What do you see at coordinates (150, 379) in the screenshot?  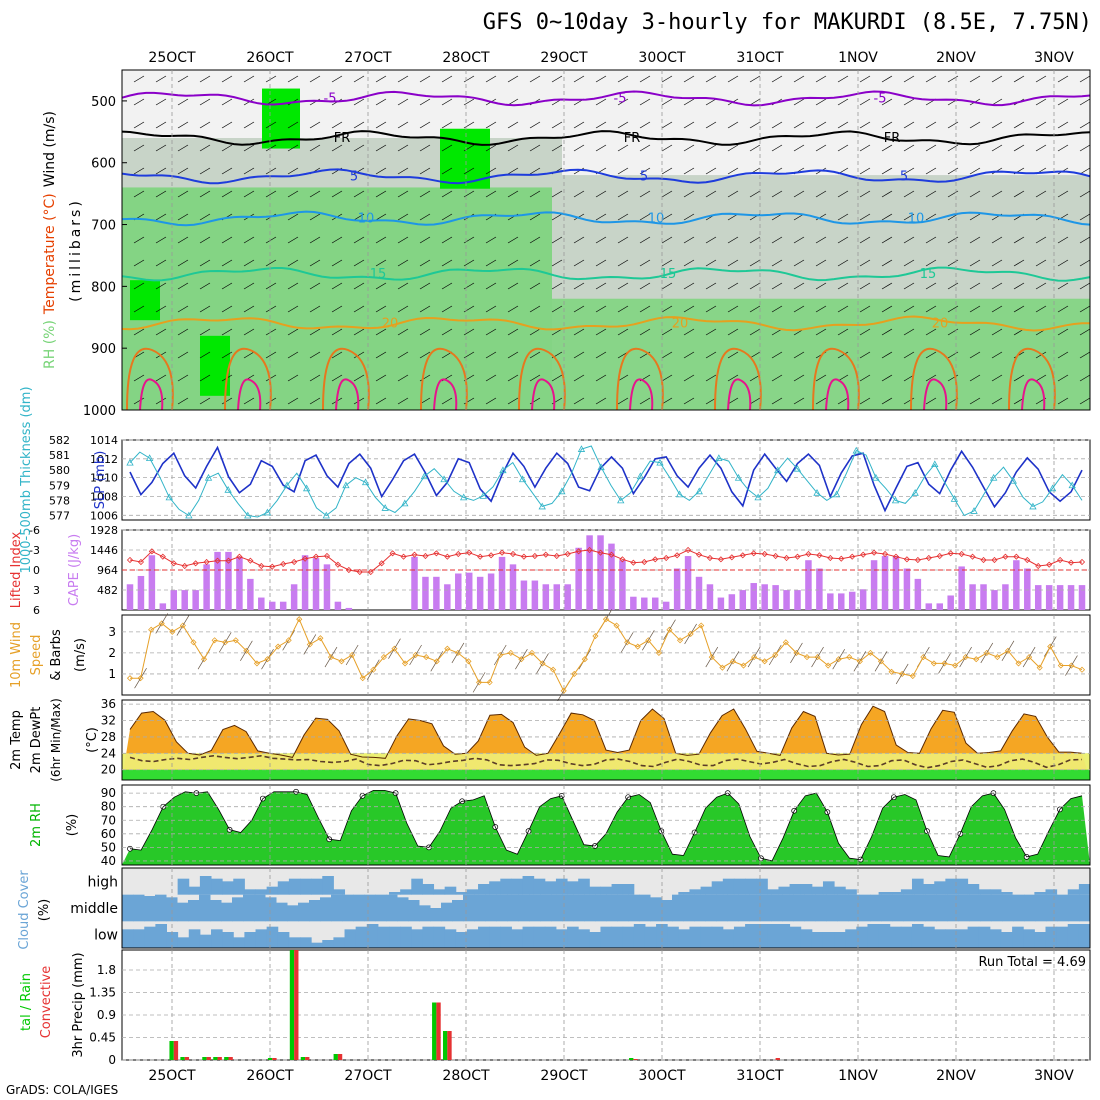 I see `isotherm-25-loop` at bounding box center [150, 379].